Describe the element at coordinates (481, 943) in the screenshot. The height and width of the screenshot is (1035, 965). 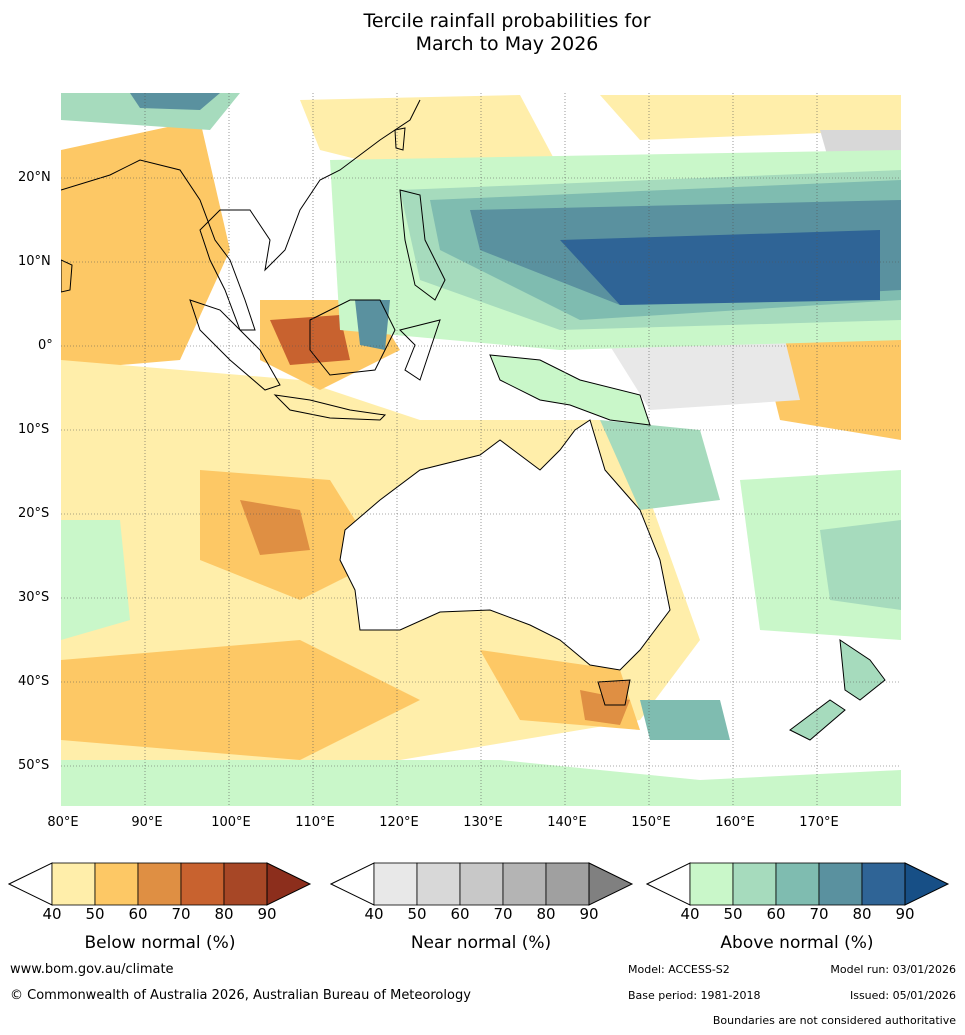
I see `near-normal-legend-title: Near normal (%)` at that location.